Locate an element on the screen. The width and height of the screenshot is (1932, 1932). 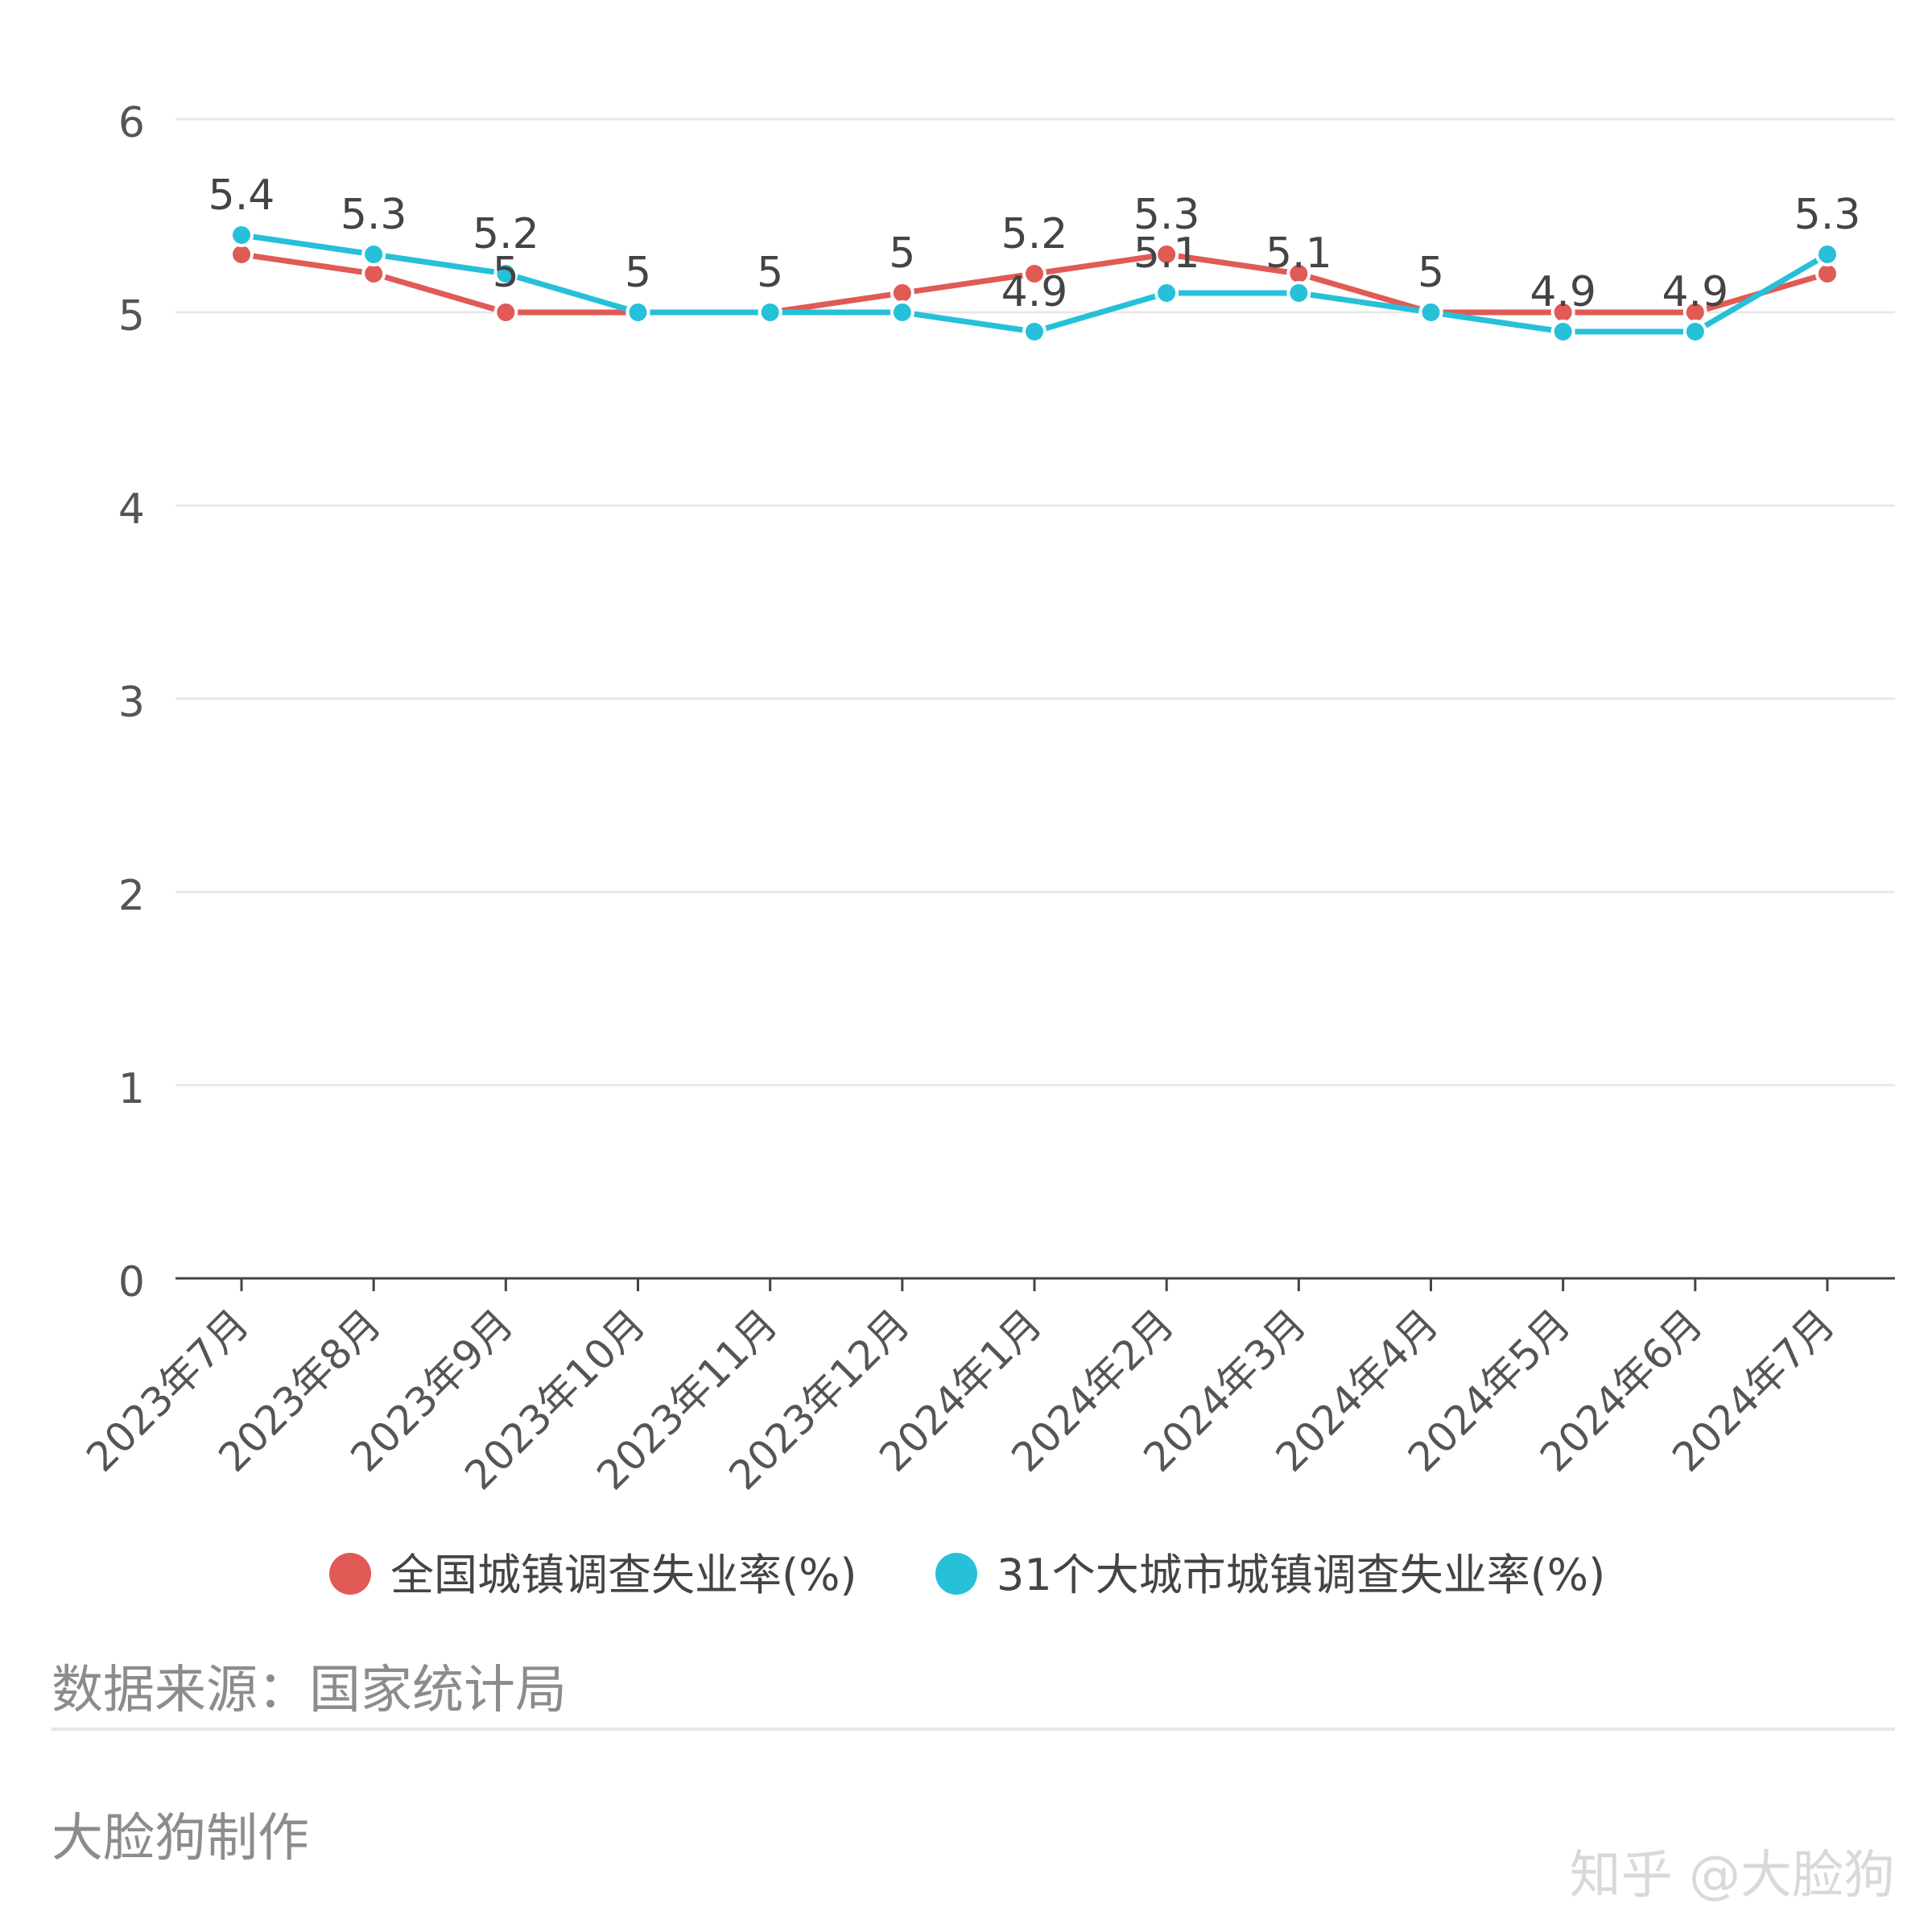
legend-label-1: 31个大城市城镇调查失业率(%) is located at coordinates (1301, 1575).